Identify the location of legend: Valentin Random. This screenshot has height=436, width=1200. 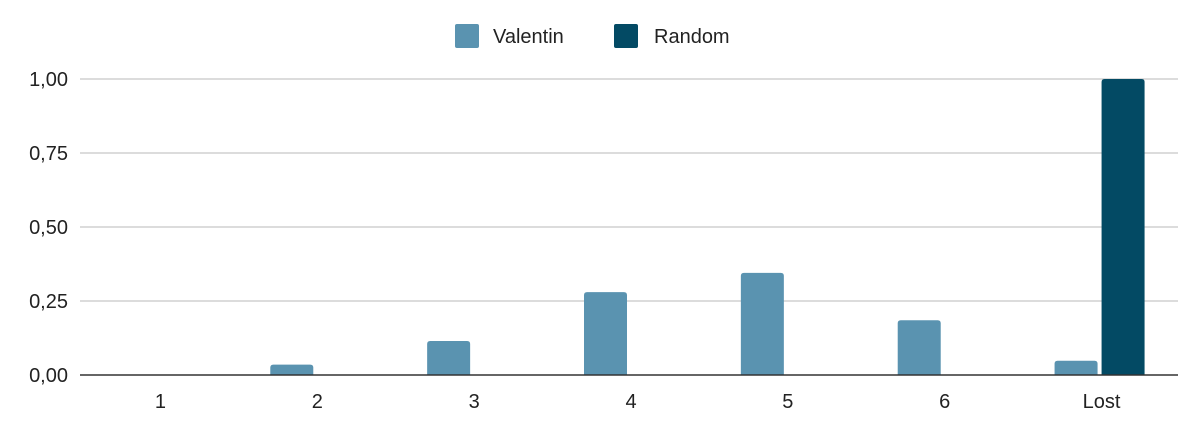
(592, 36).